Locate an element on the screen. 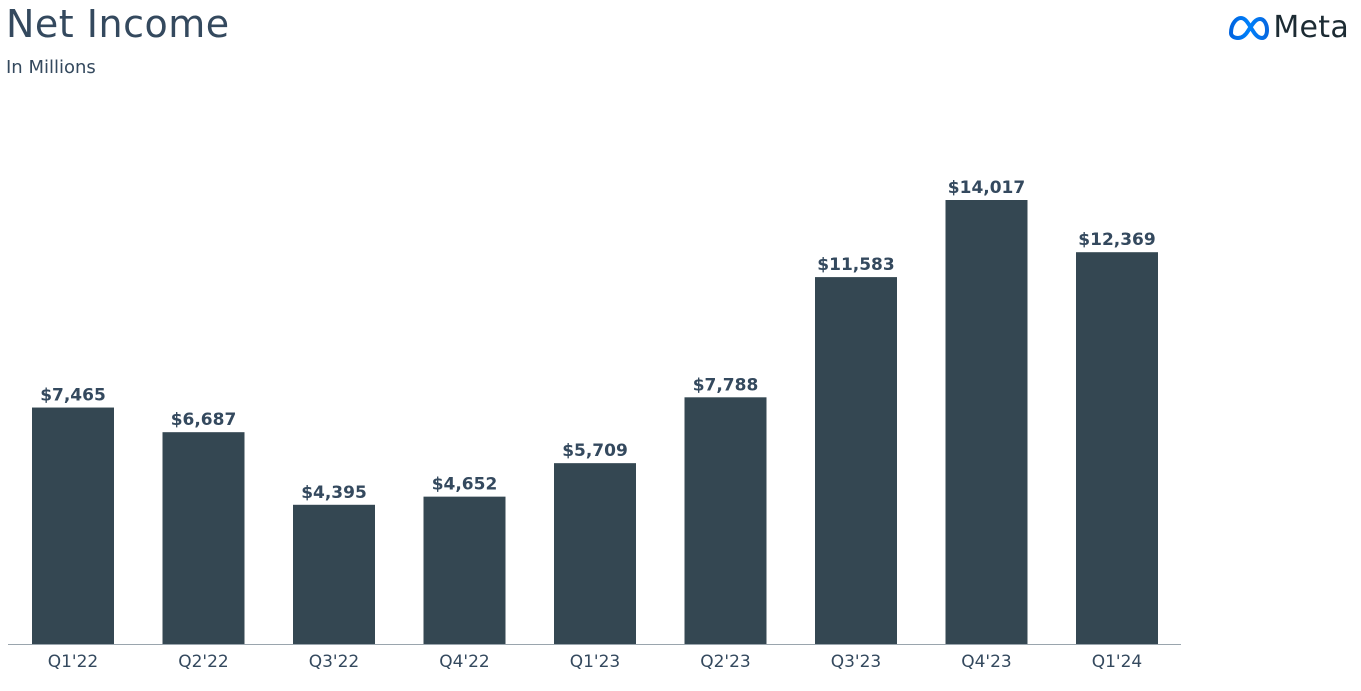 The image size is (1361, 691). bar-q322 is located at coordinates (334, 574).